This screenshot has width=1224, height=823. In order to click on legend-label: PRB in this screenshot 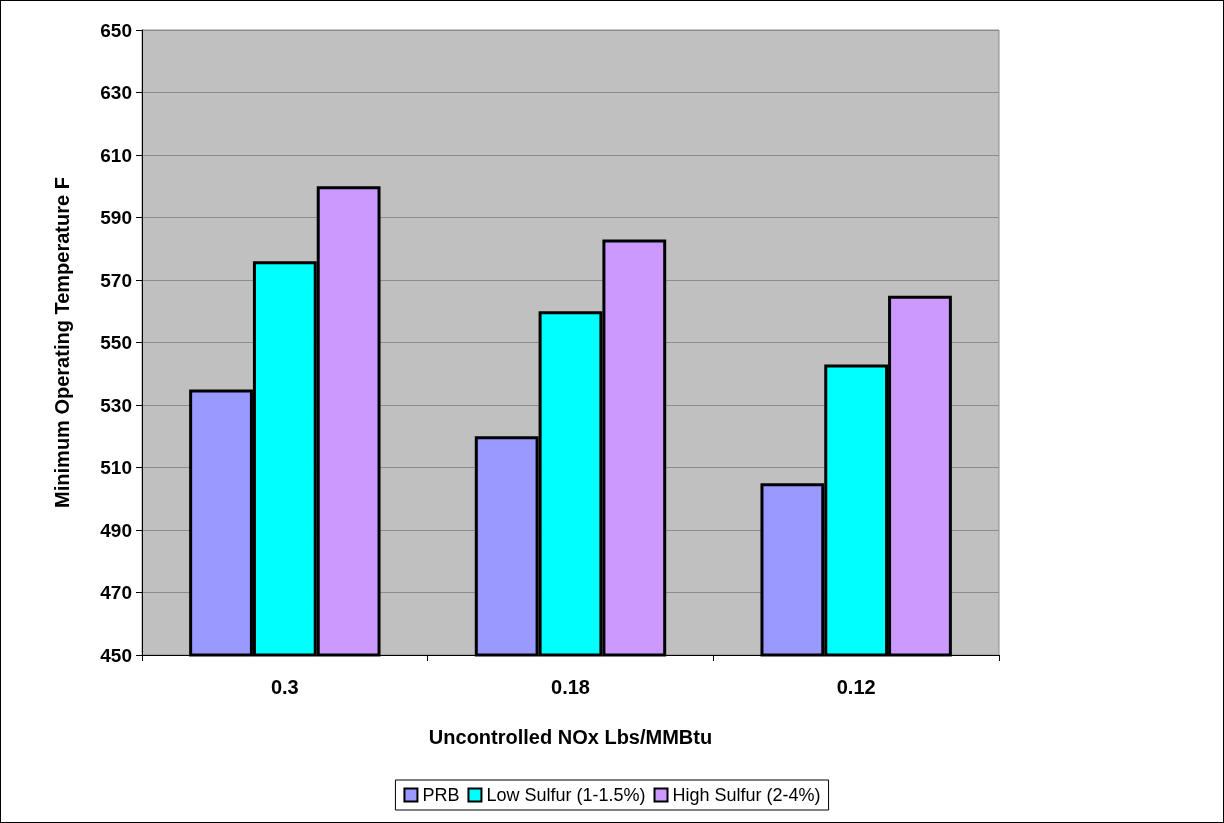, I will do `click(441, 795)`.